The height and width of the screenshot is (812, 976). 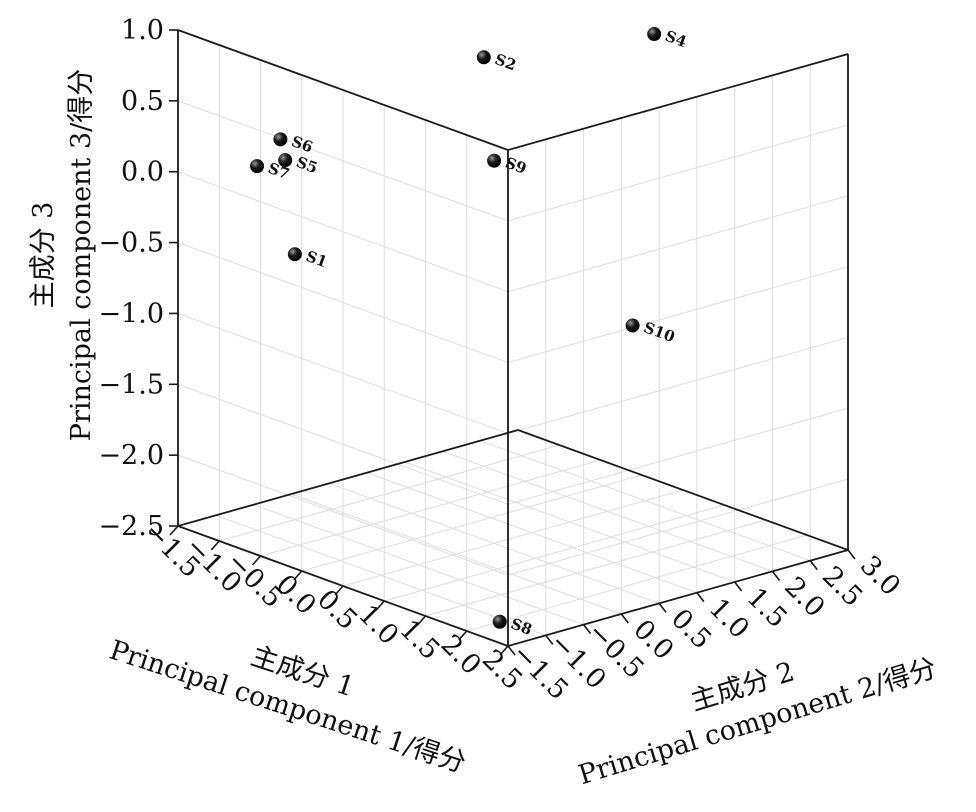 What do you see at coordinates (131, 313) in the screenshot?
I see `z-tick-label: −1.0` at bounding box center [131, 313].